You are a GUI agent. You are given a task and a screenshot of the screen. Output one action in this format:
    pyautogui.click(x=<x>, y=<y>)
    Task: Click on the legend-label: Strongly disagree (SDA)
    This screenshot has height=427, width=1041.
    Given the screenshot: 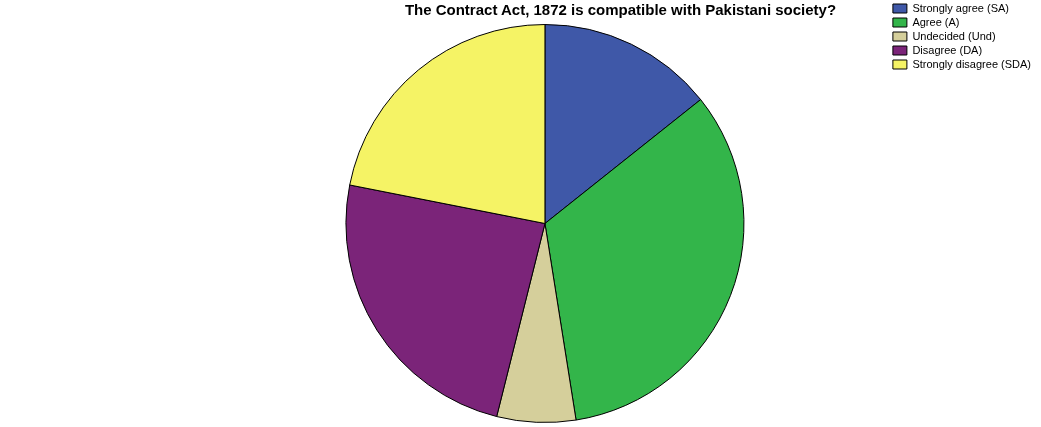 What is the action you would take?
    pyautogui.click(x=971, y=63)
    